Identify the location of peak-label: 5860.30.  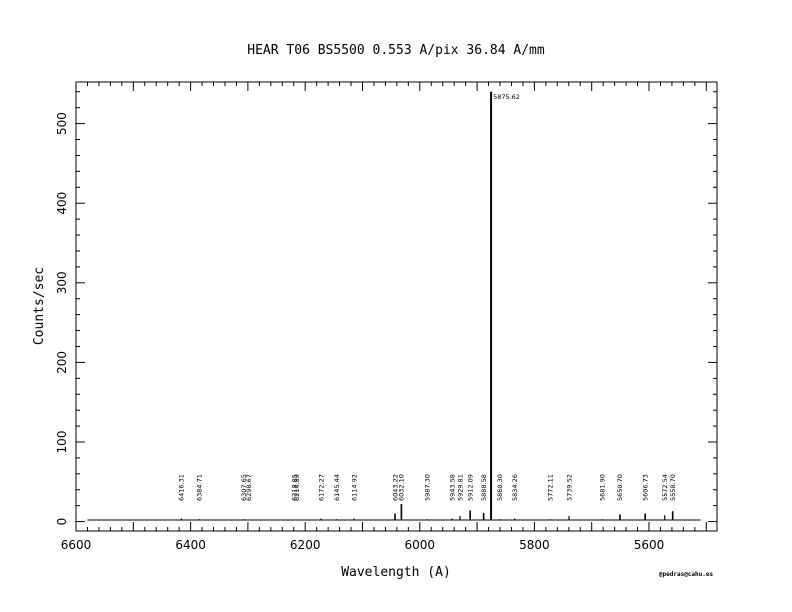
(500, 487).